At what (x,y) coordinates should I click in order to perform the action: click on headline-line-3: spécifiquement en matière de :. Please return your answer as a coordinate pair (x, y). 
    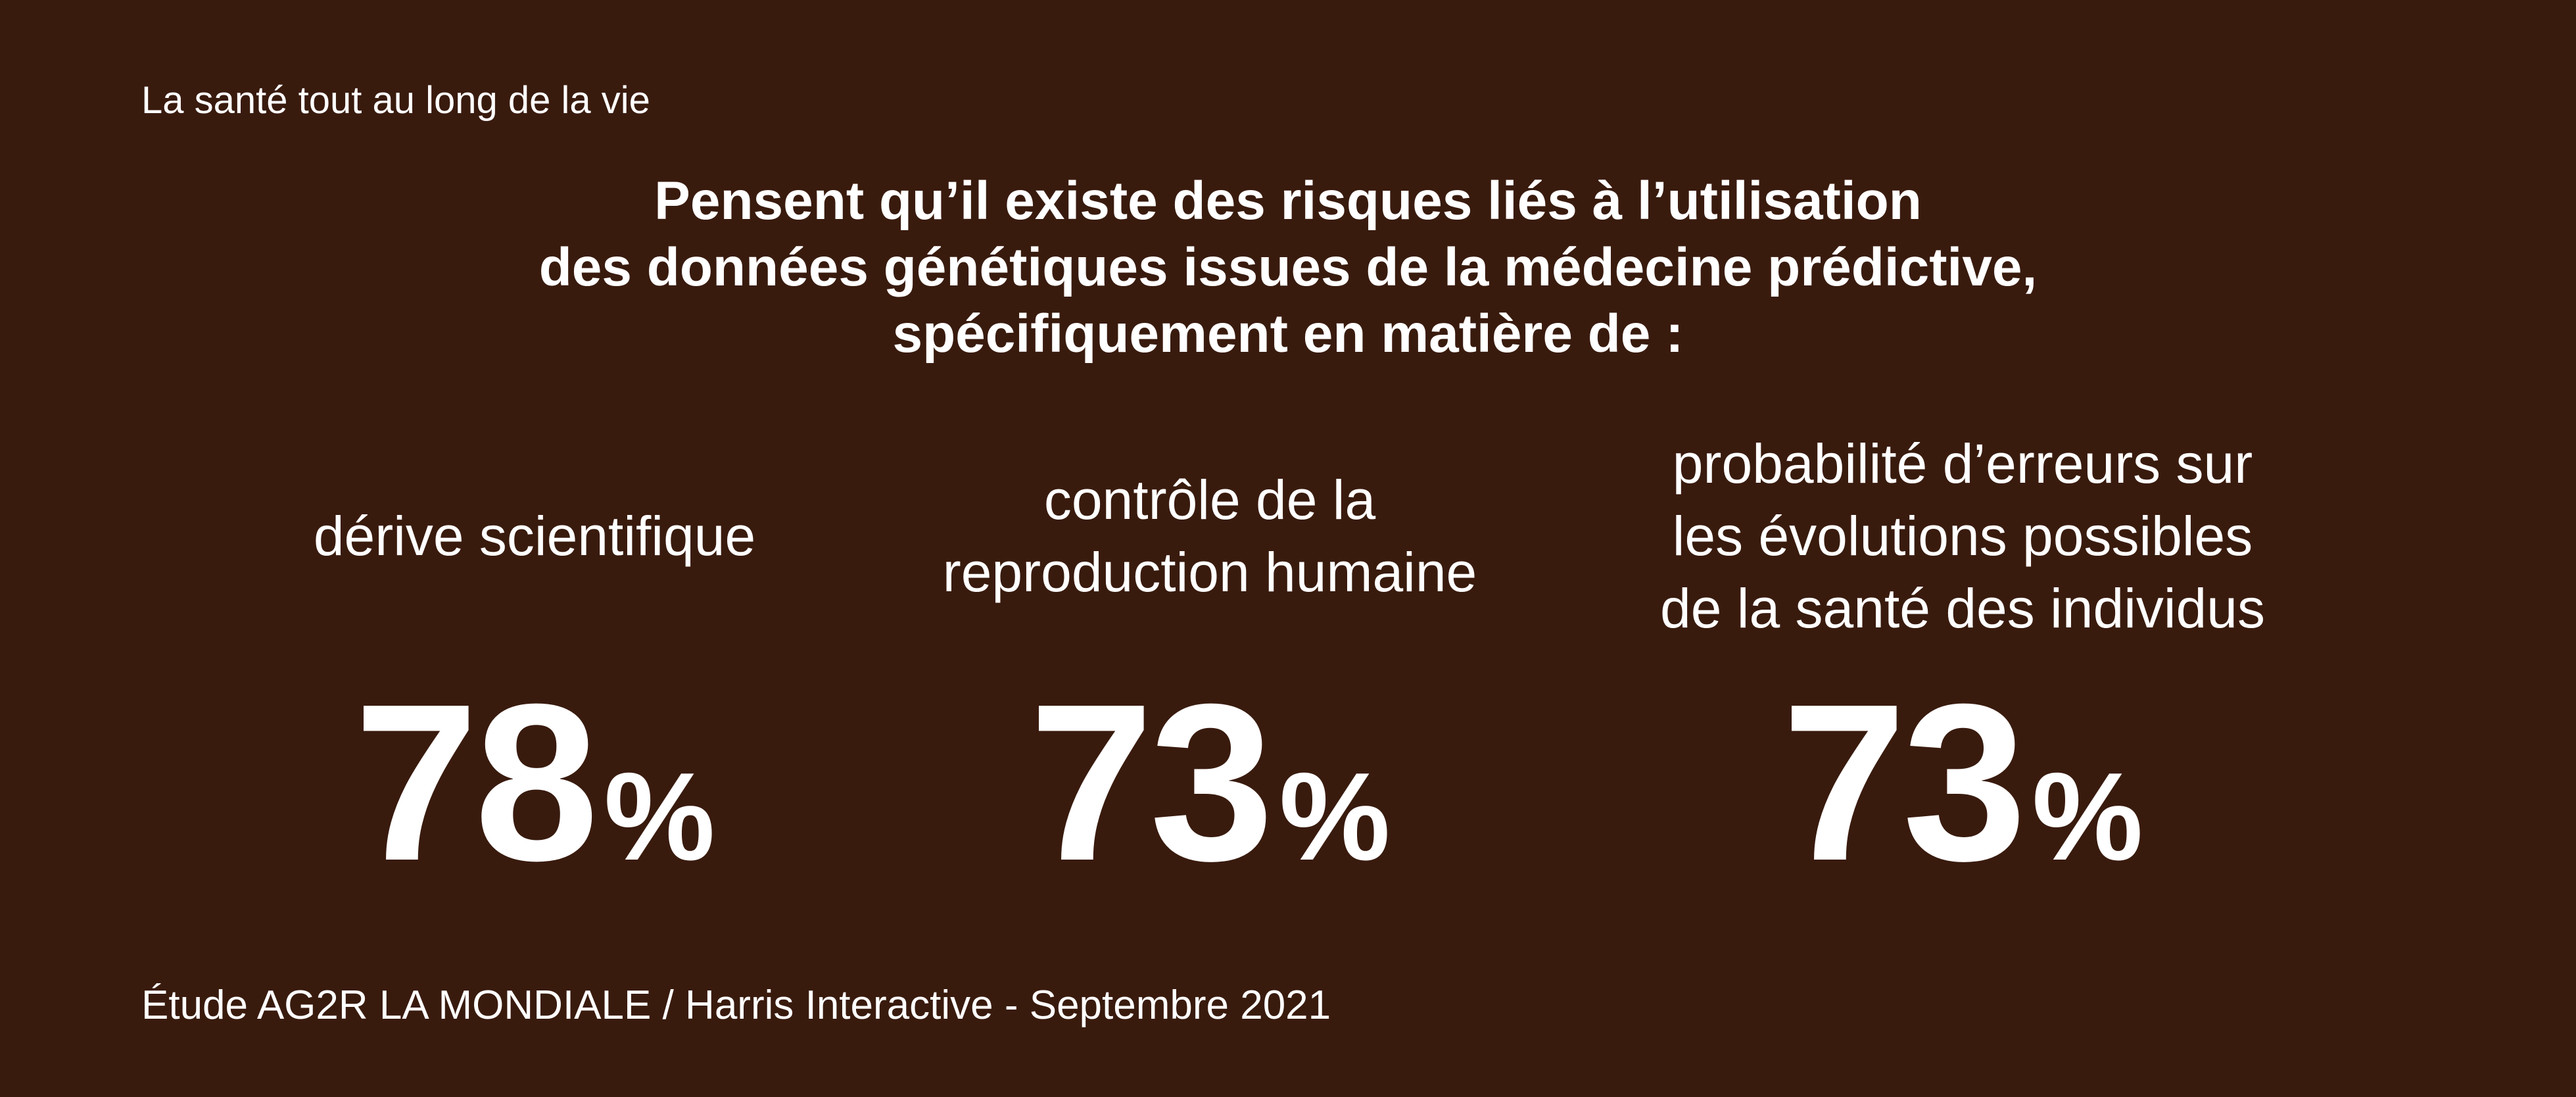
    Looking at the image, I should click on (1288, 334).